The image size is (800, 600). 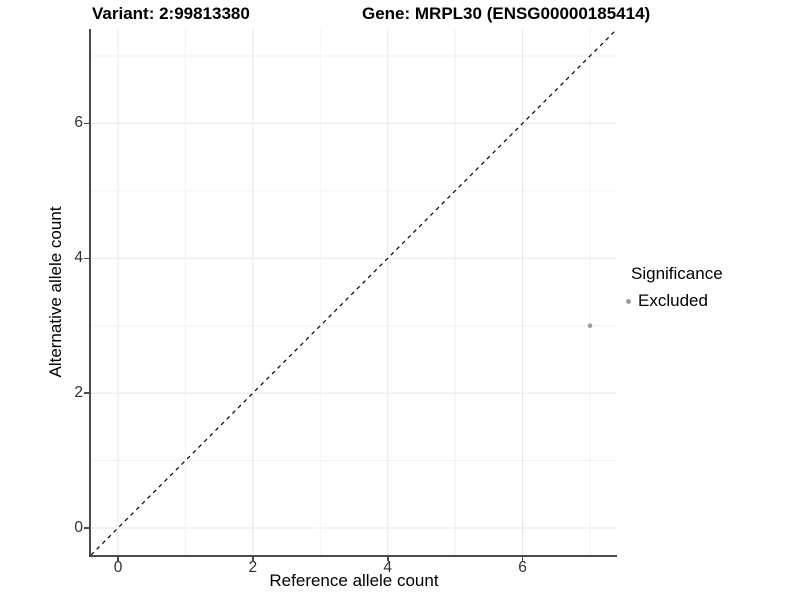 What do you see at coordinates (55, 292) in the screenshot?
I see `y-axis-label: Alternative allele count` at bounding box center [55, 292].